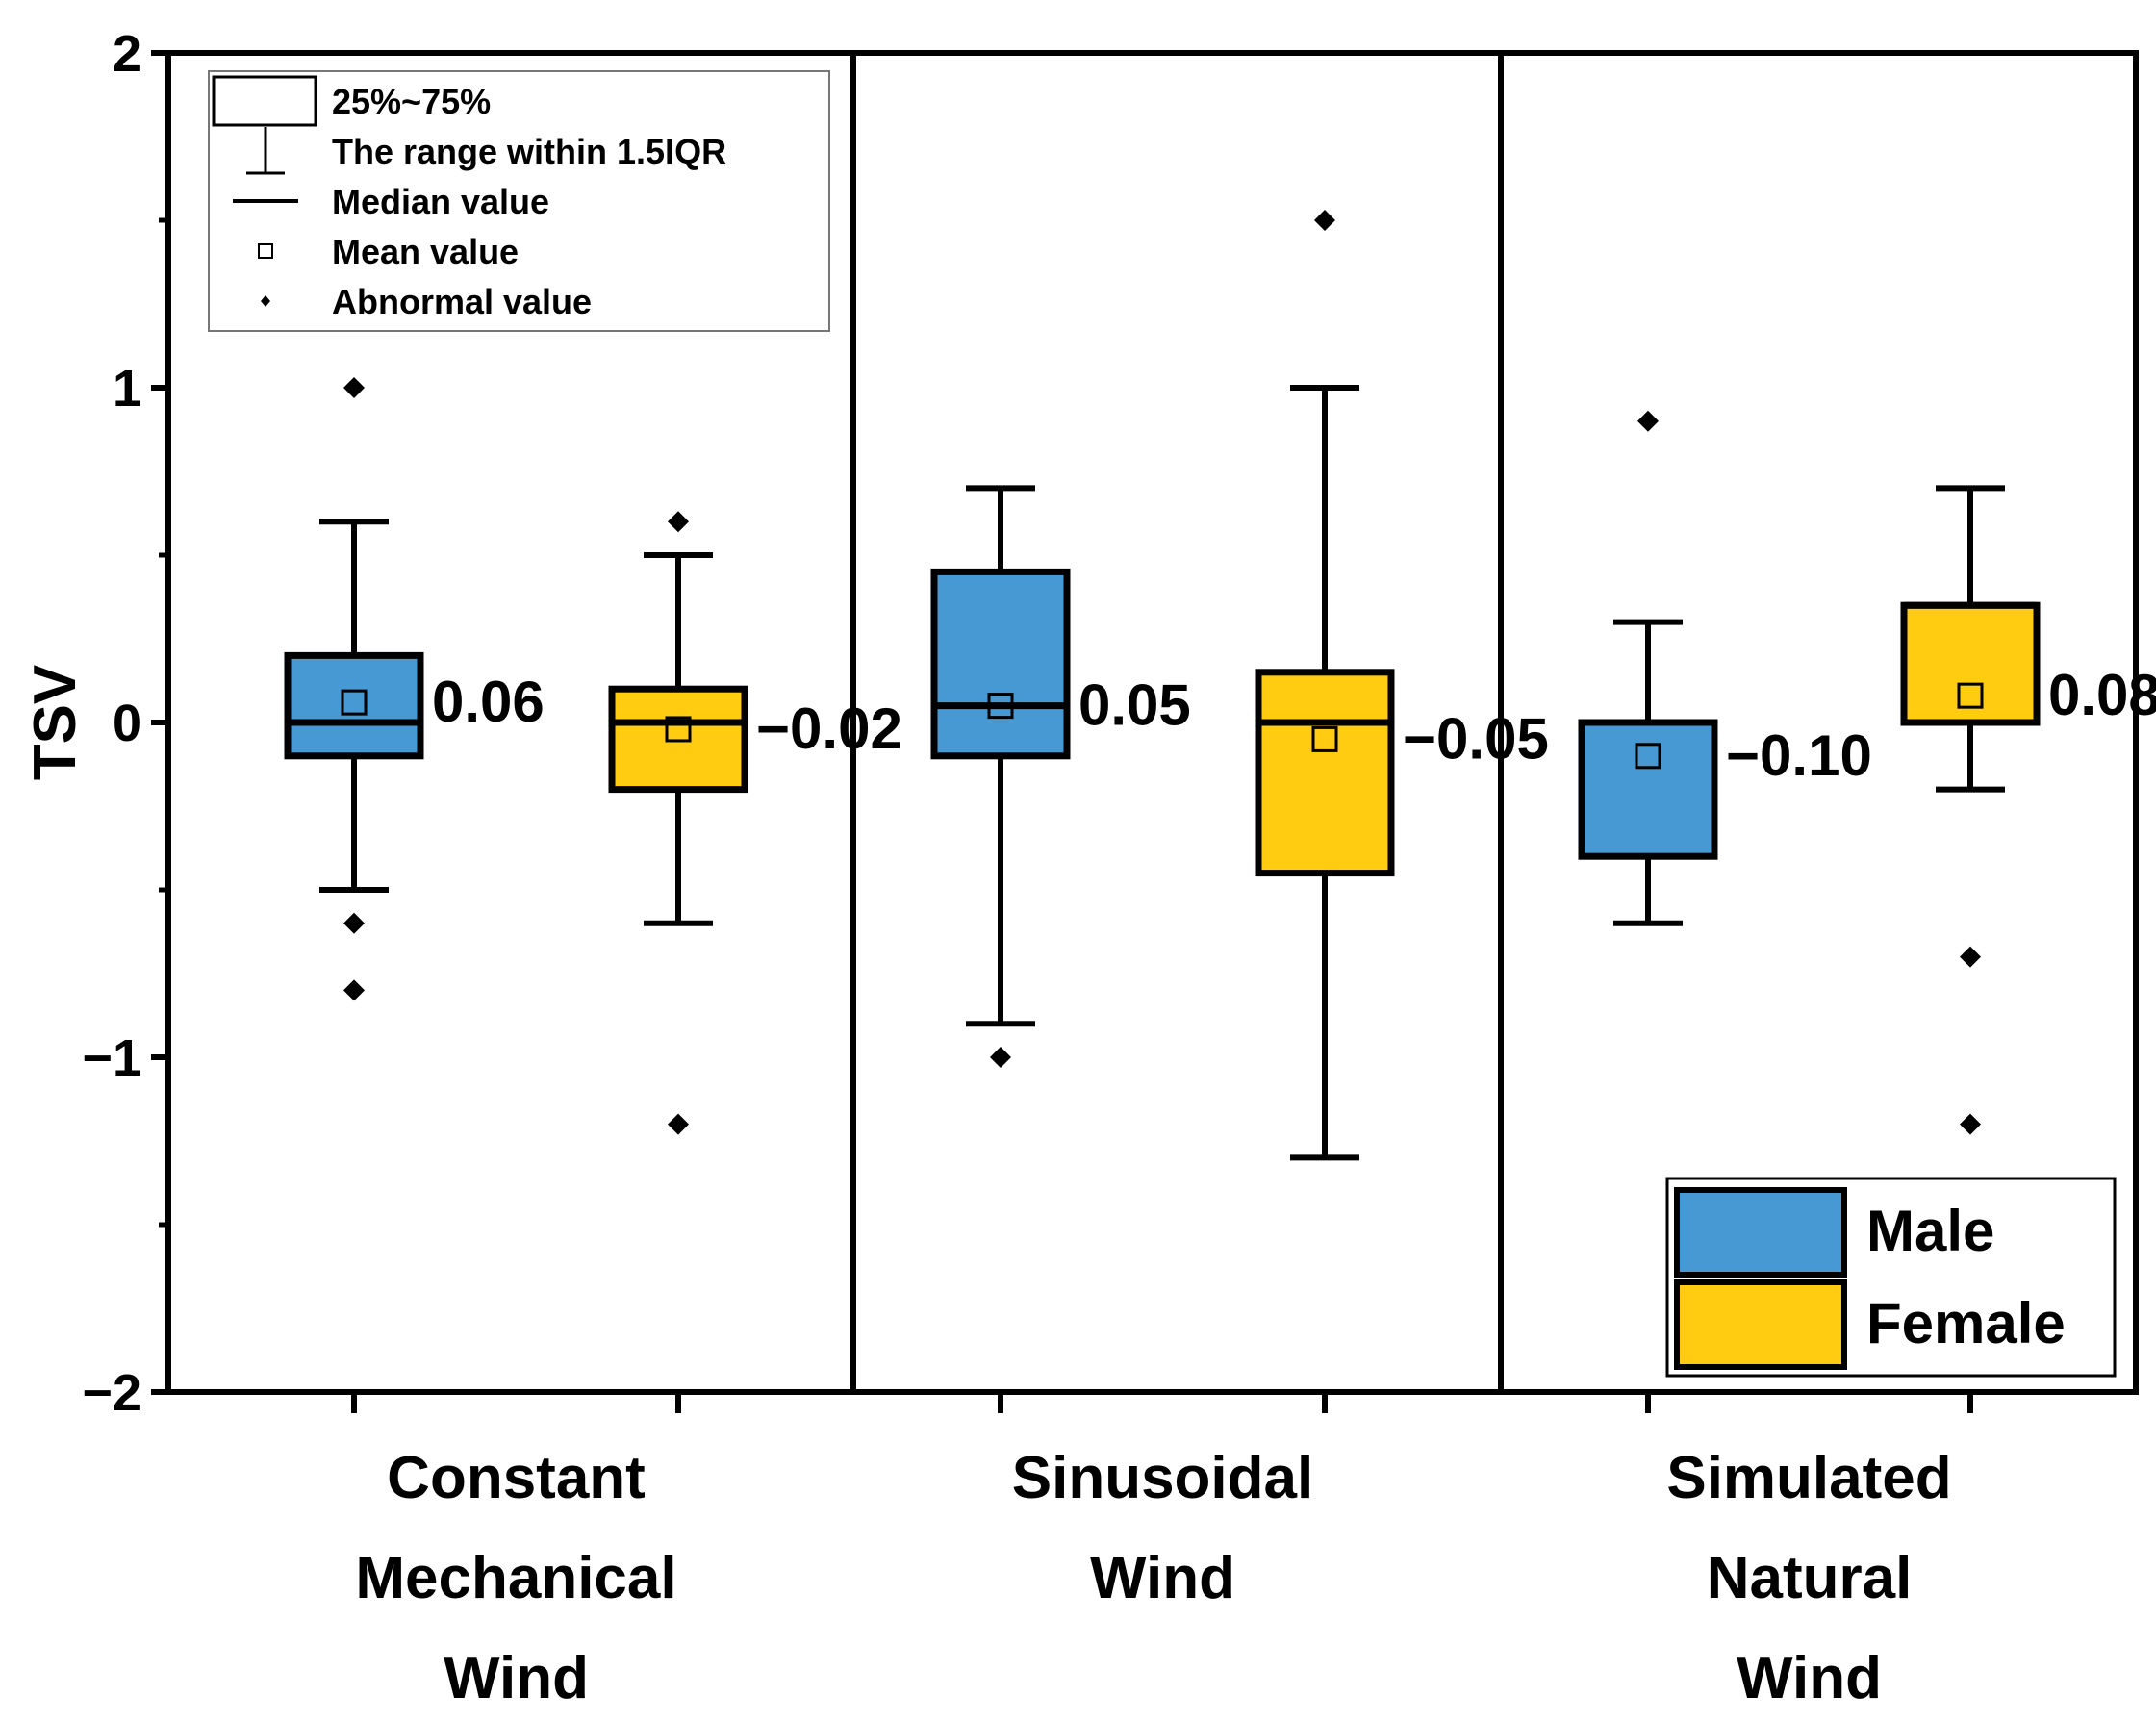  What do you see at coordinates (127, 54) in the screenshot?
I see `y-tick-label: 2` at bounding box center [127, 54].